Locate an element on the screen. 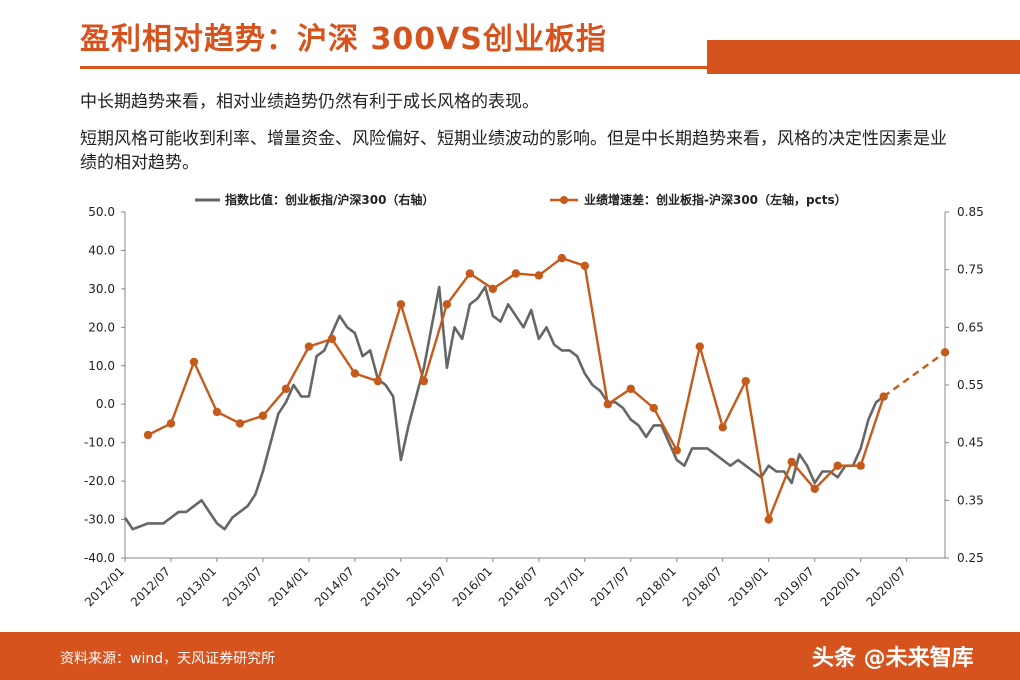 The width and height of the screenshot is (1020, 680). y-right-tick-label: 0.35 is located at coordinates (970, 500).